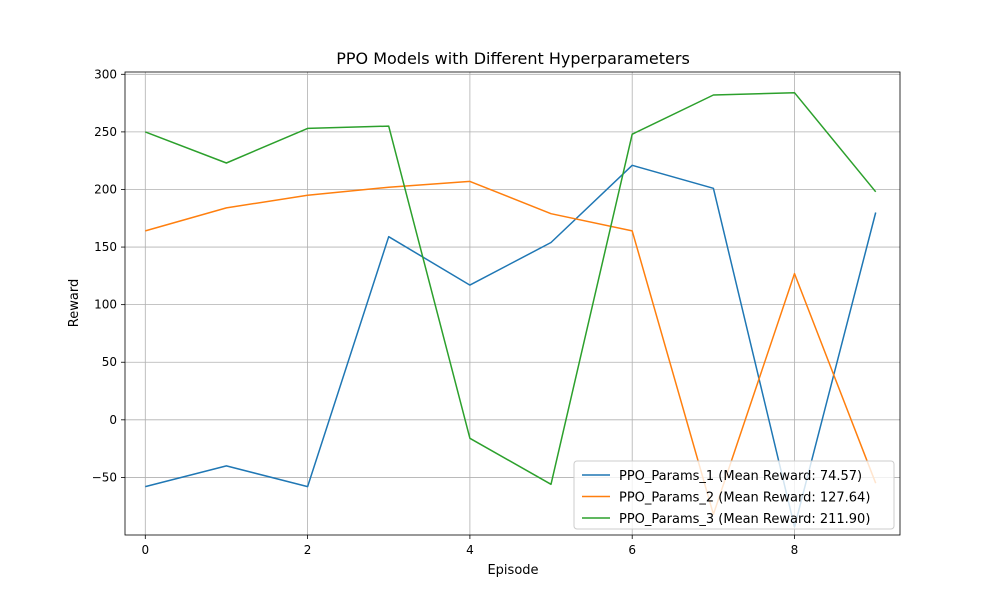 This screenshot has height=600, width=1000. What do you see at coordinates (105, 189) in the screenshot?
I see `y-tick-label: 200` at bounding box center [105, 189].